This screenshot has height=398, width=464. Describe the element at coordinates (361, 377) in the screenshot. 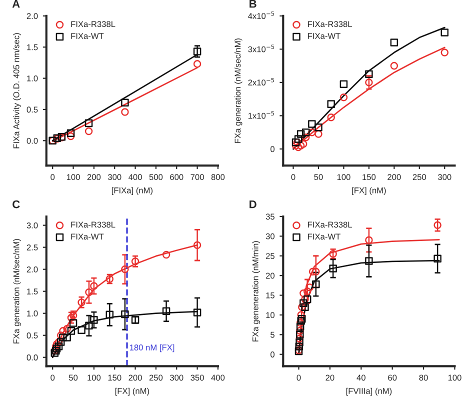

I see `x-tick-label: 40` at that location.